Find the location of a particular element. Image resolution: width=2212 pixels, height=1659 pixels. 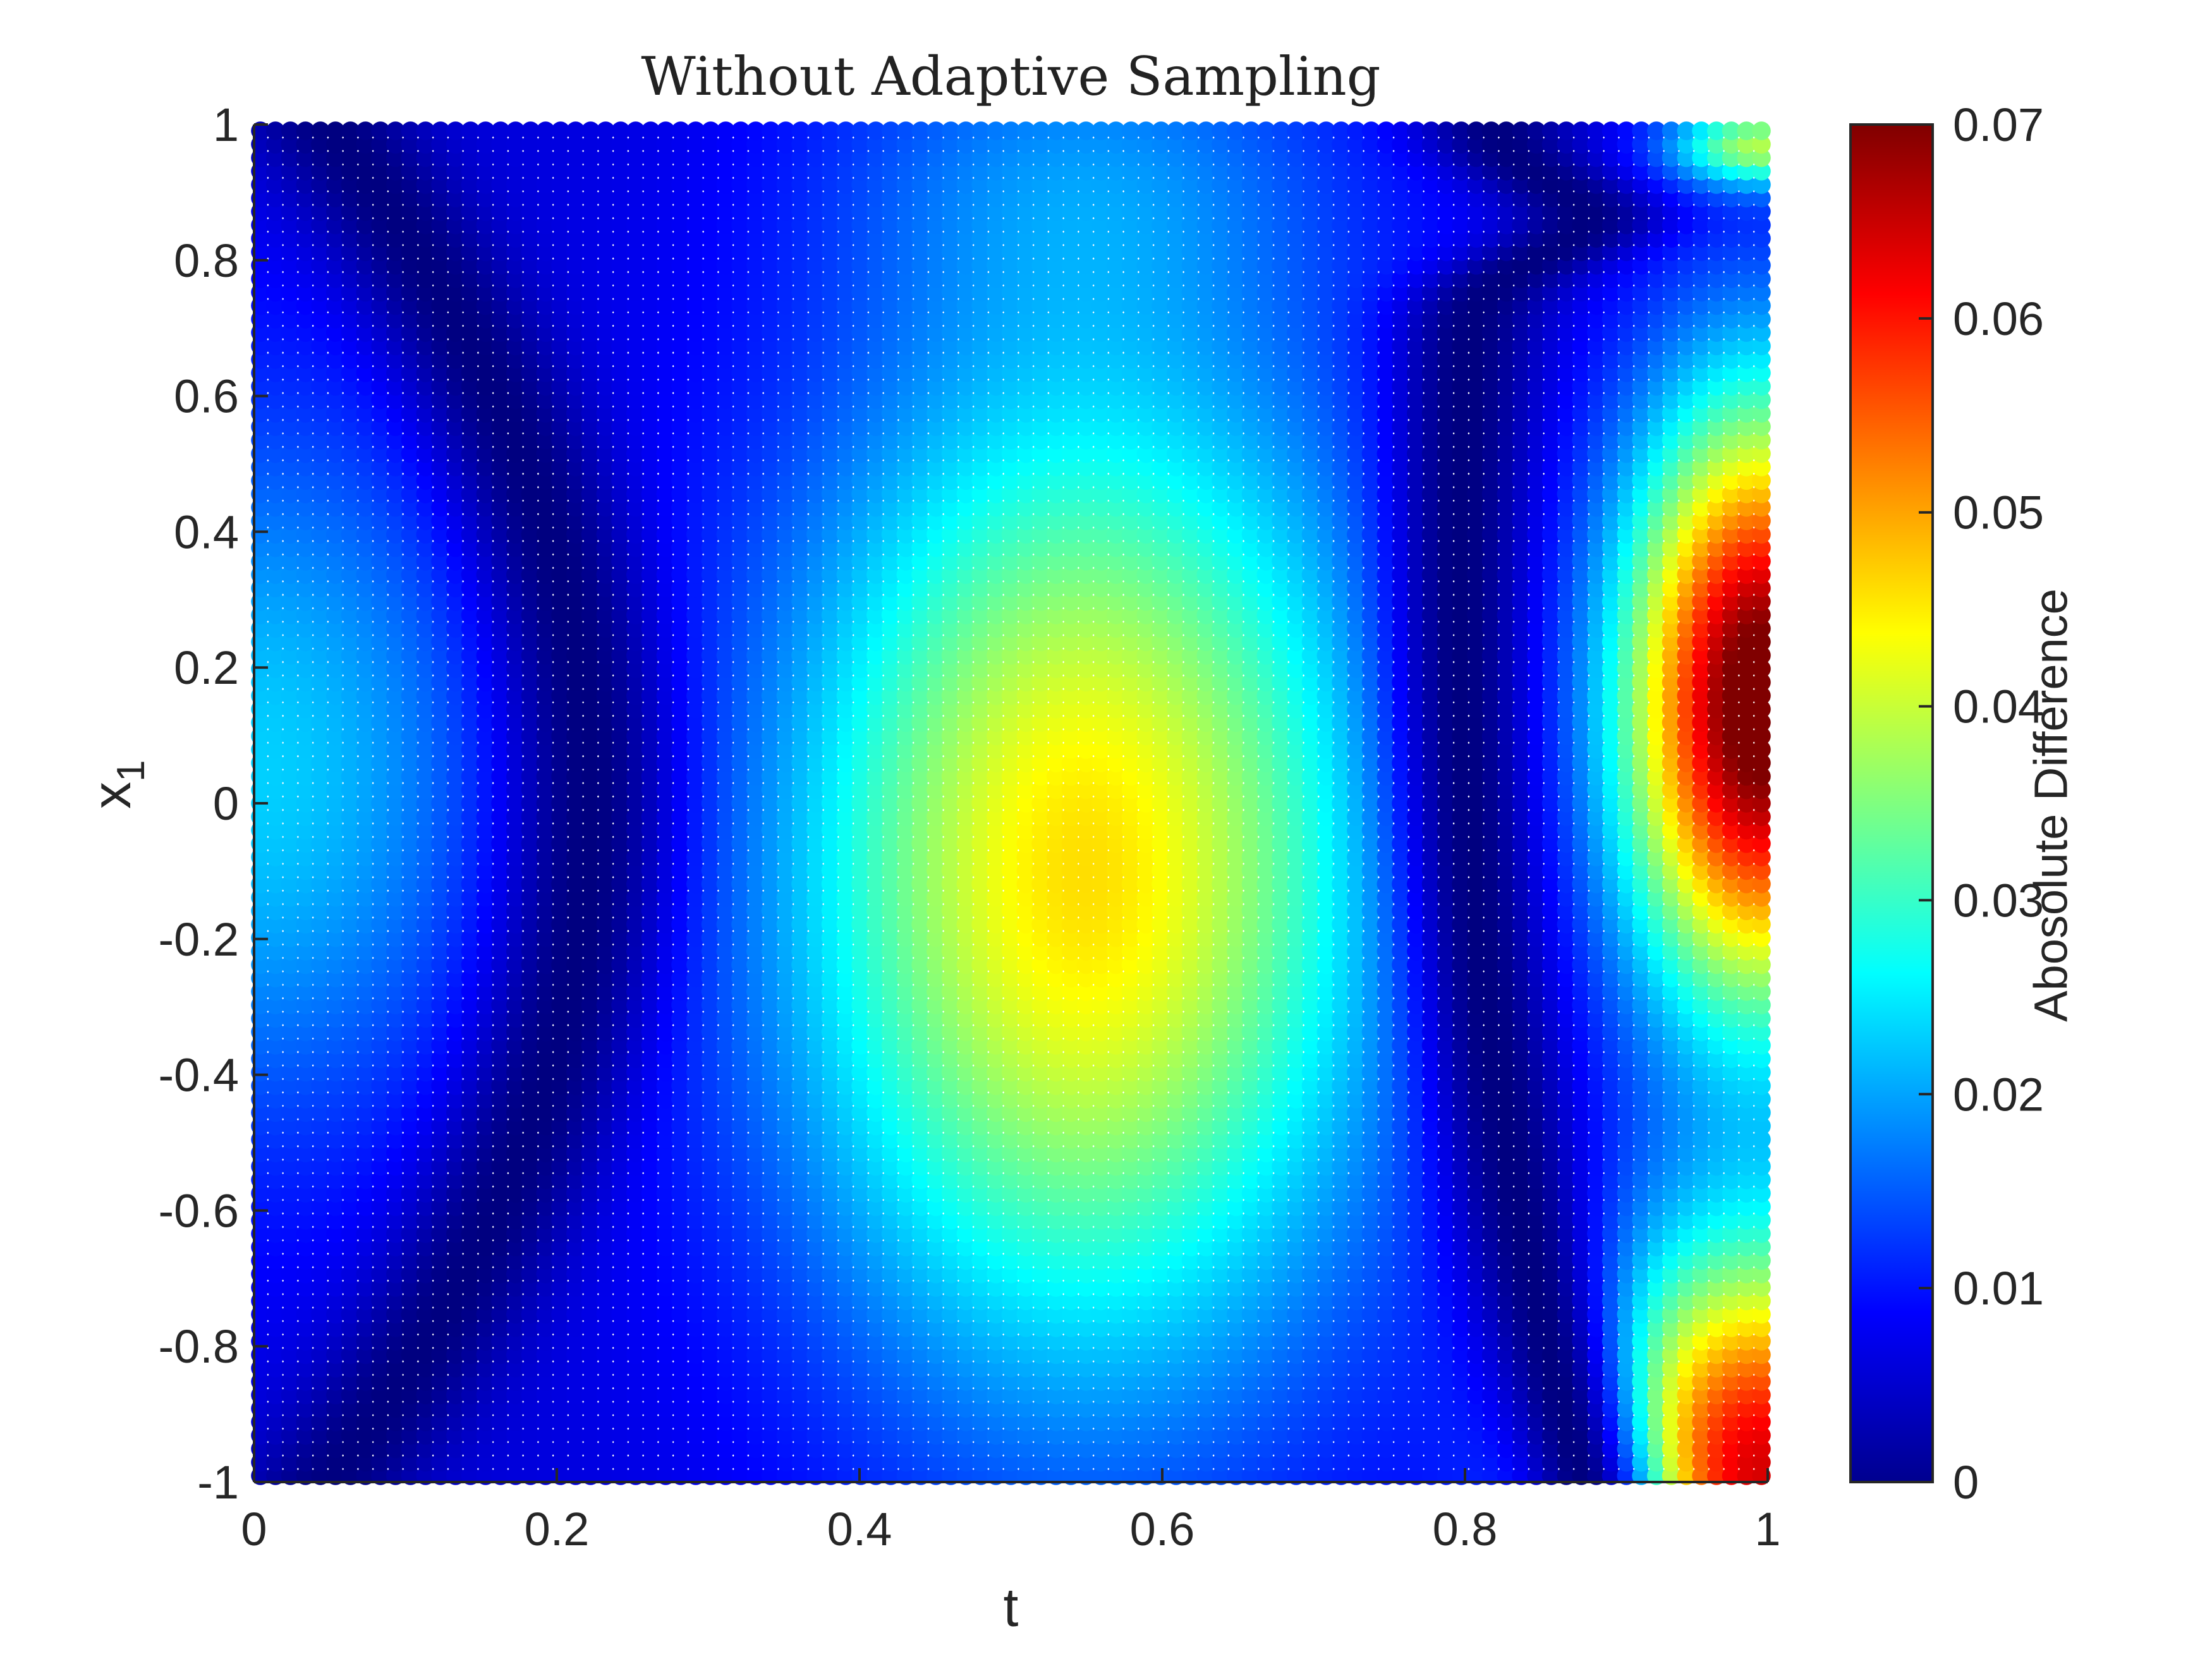

chart-title: Without Adaptive Sampling is located at coordinates (1011, 76).